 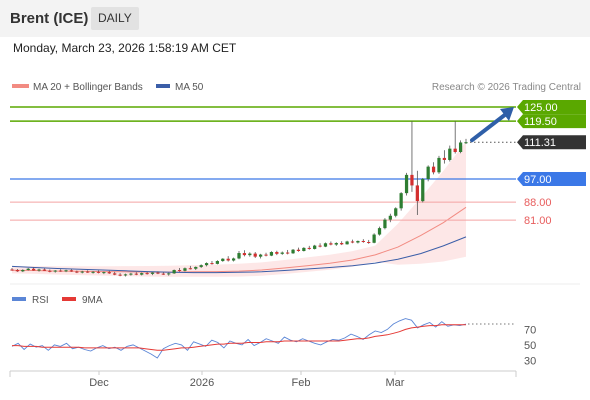 What do you see at coordinates (541, 108) in the screenshot?
I see `resistance-label: 125.00` at bounding box center [541, 108].